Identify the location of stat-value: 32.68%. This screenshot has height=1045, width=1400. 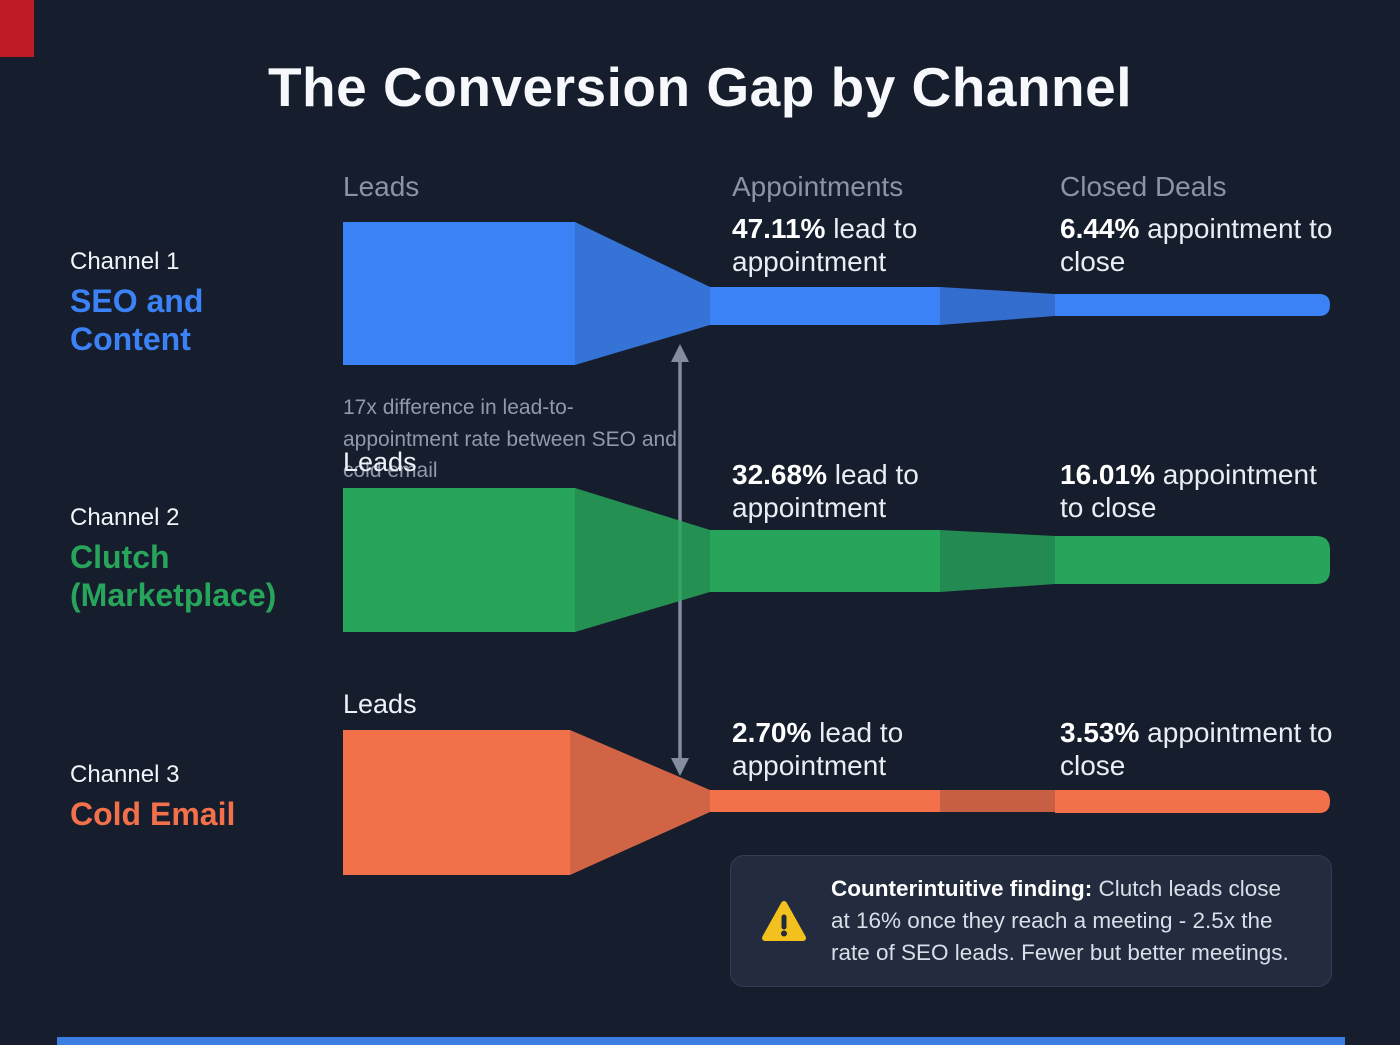
(779, 474).